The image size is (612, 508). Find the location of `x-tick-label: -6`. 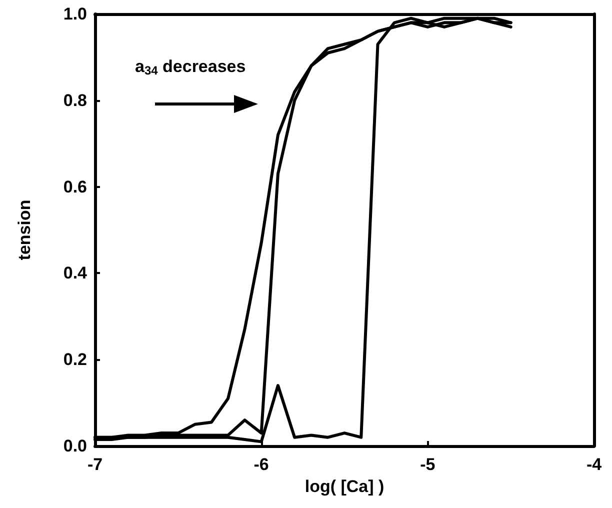

x-tick-label: -6 is located at coordinates (261, 464).